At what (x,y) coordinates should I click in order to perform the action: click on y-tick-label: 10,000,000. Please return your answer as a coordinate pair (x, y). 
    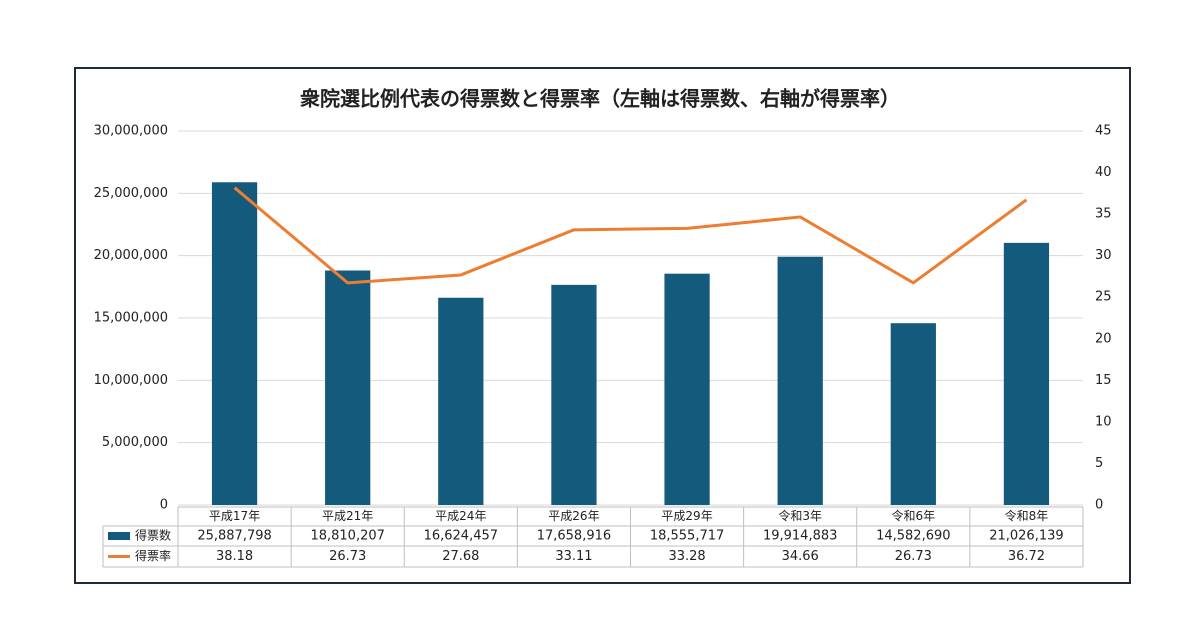
    Looking at the image, I should click on (131, 380).